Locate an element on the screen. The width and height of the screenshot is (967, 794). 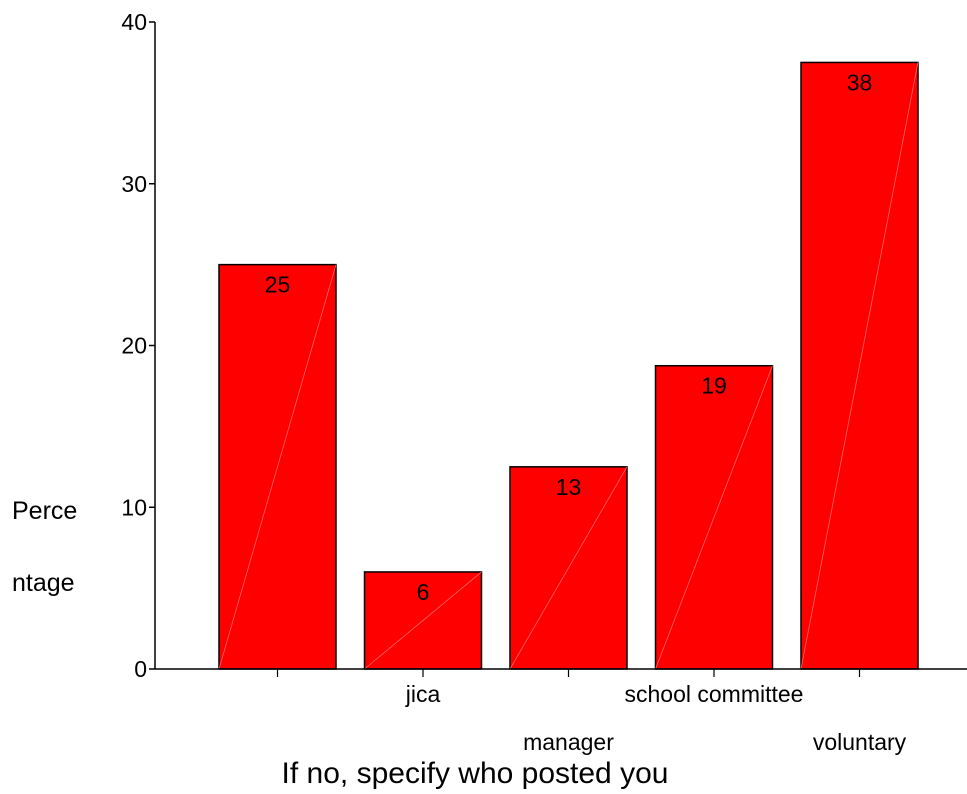
bar-value-label: 6 is located at coordinates (423, 592).